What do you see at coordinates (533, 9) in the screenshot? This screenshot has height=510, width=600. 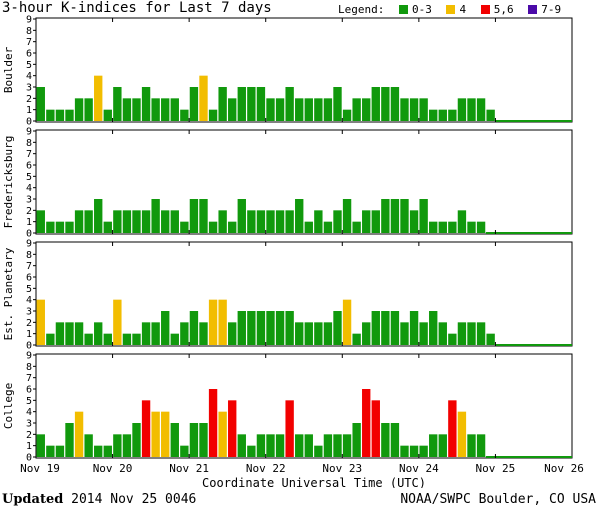 I see `legend-swatch-purple` at bounding box center [533, 9].